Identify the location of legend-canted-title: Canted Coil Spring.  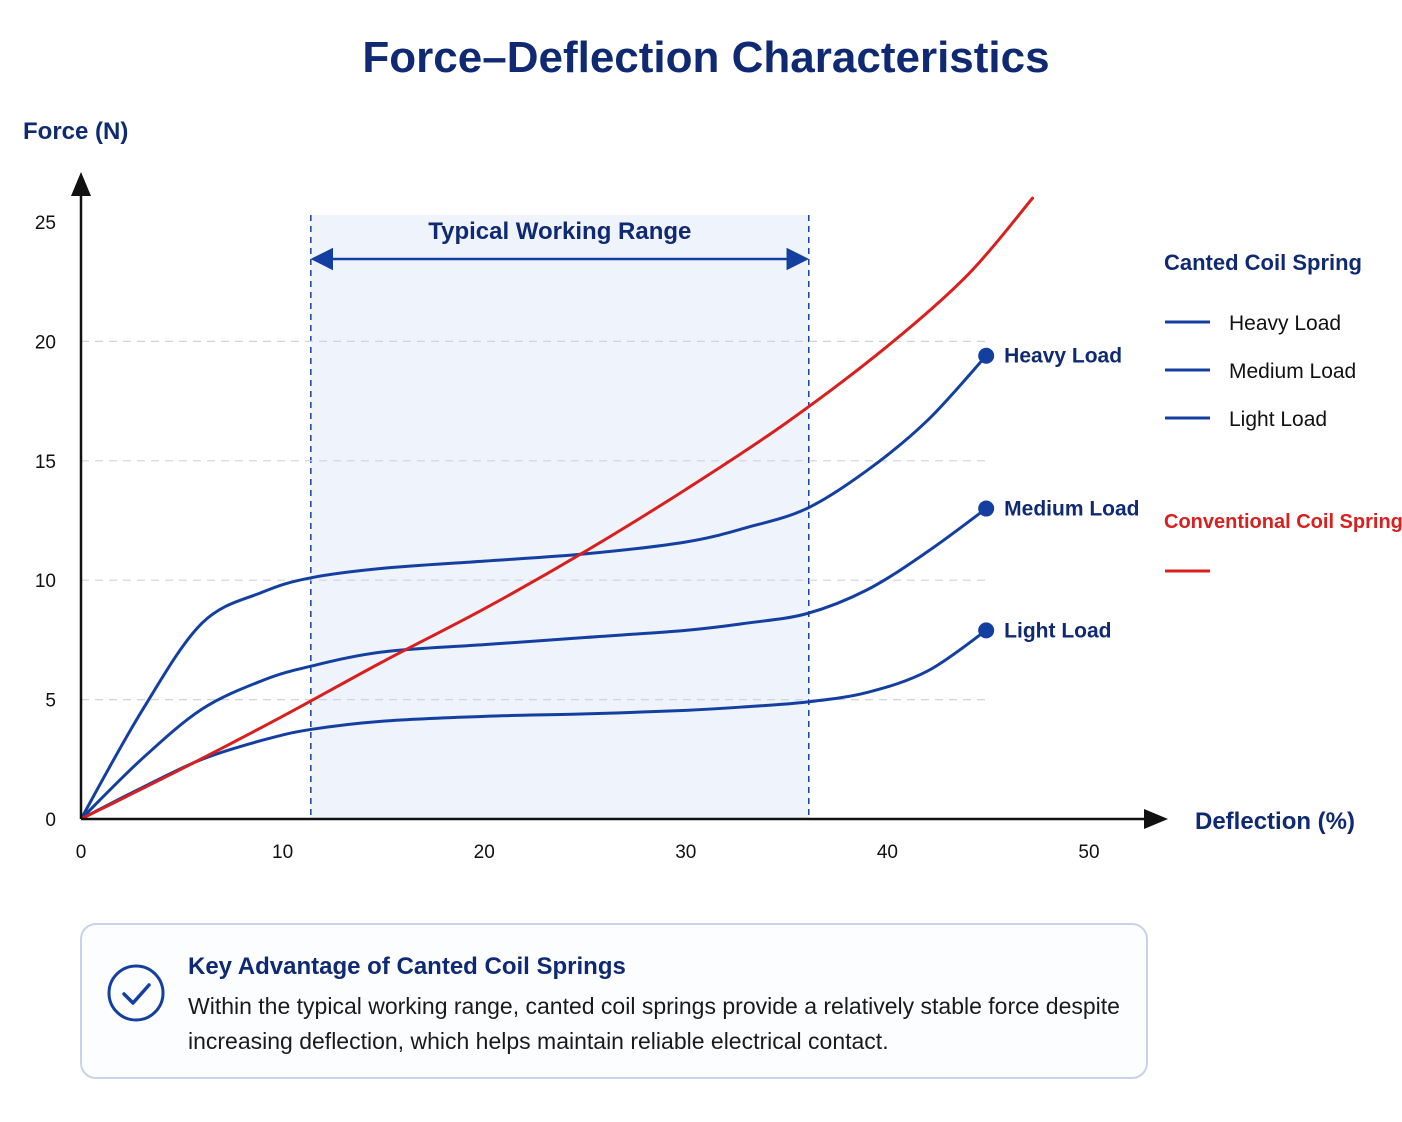
(1263, 262).